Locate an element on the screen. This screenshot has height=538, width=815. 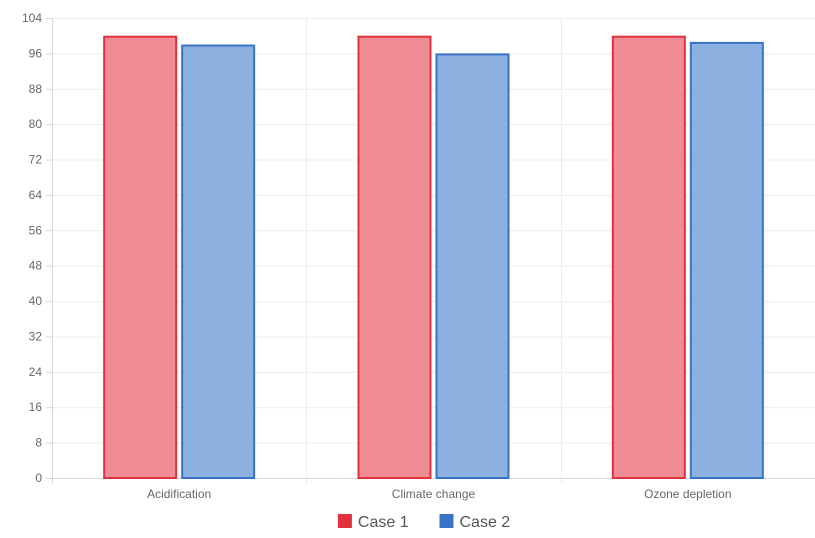
y-tick-label: 32 is located at coordinates (36, 336).